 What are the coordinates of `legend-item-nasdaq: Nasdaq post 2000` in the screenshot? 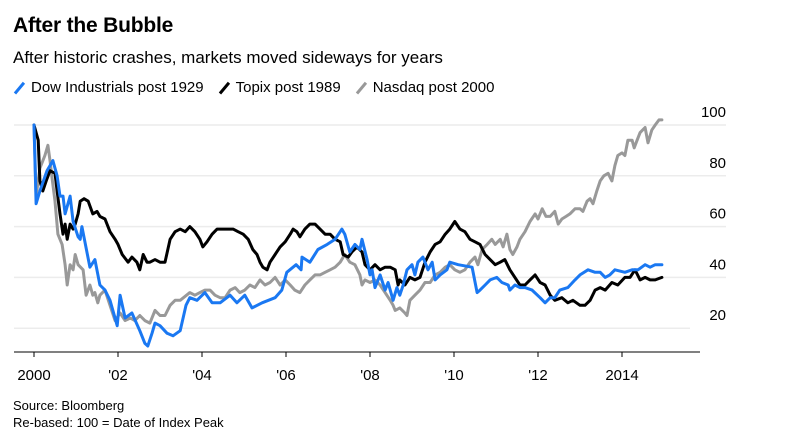 It's located at (425, 87).